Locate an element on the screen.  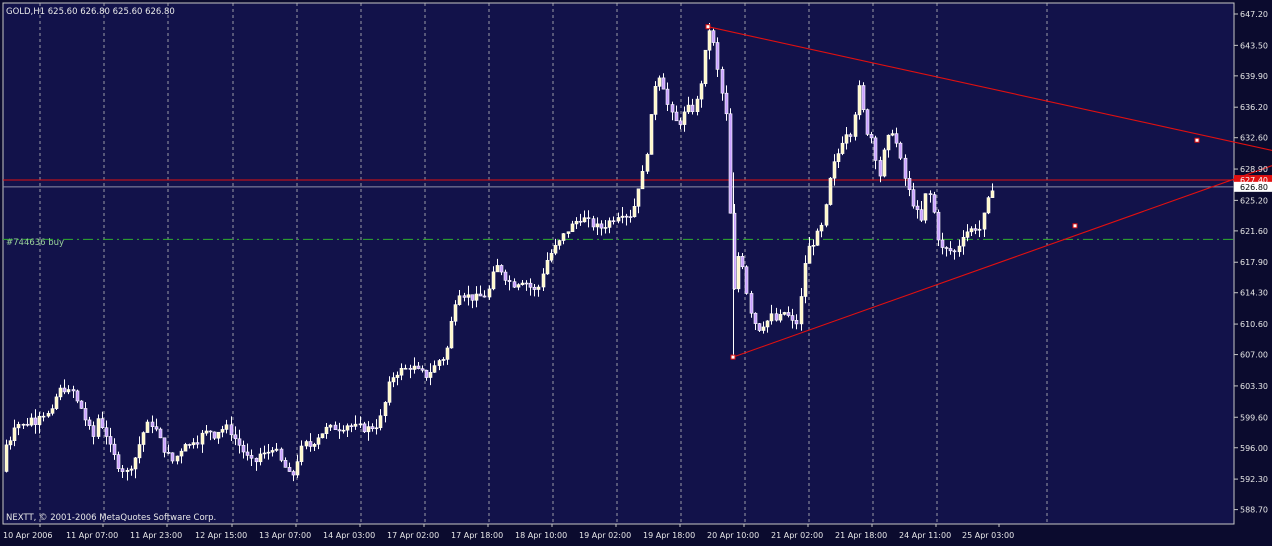
order-label: #744636 buy is located at coordinates (35, 243).